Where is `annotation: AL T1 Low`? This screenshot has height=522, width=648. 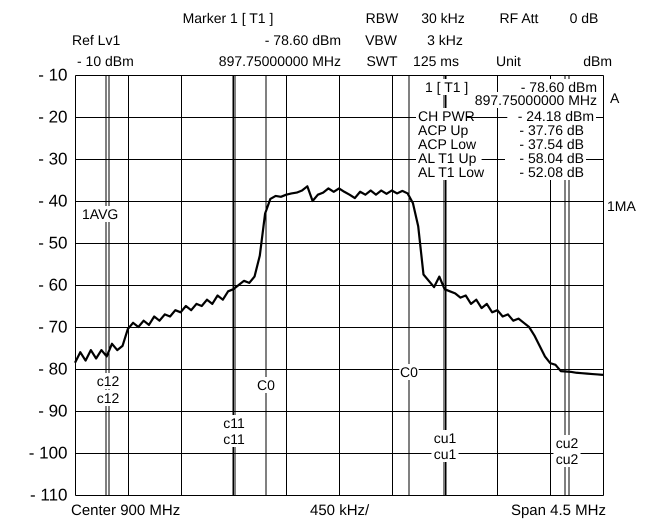 annotation: AL T1 Low is located at coordinates (452, 172).